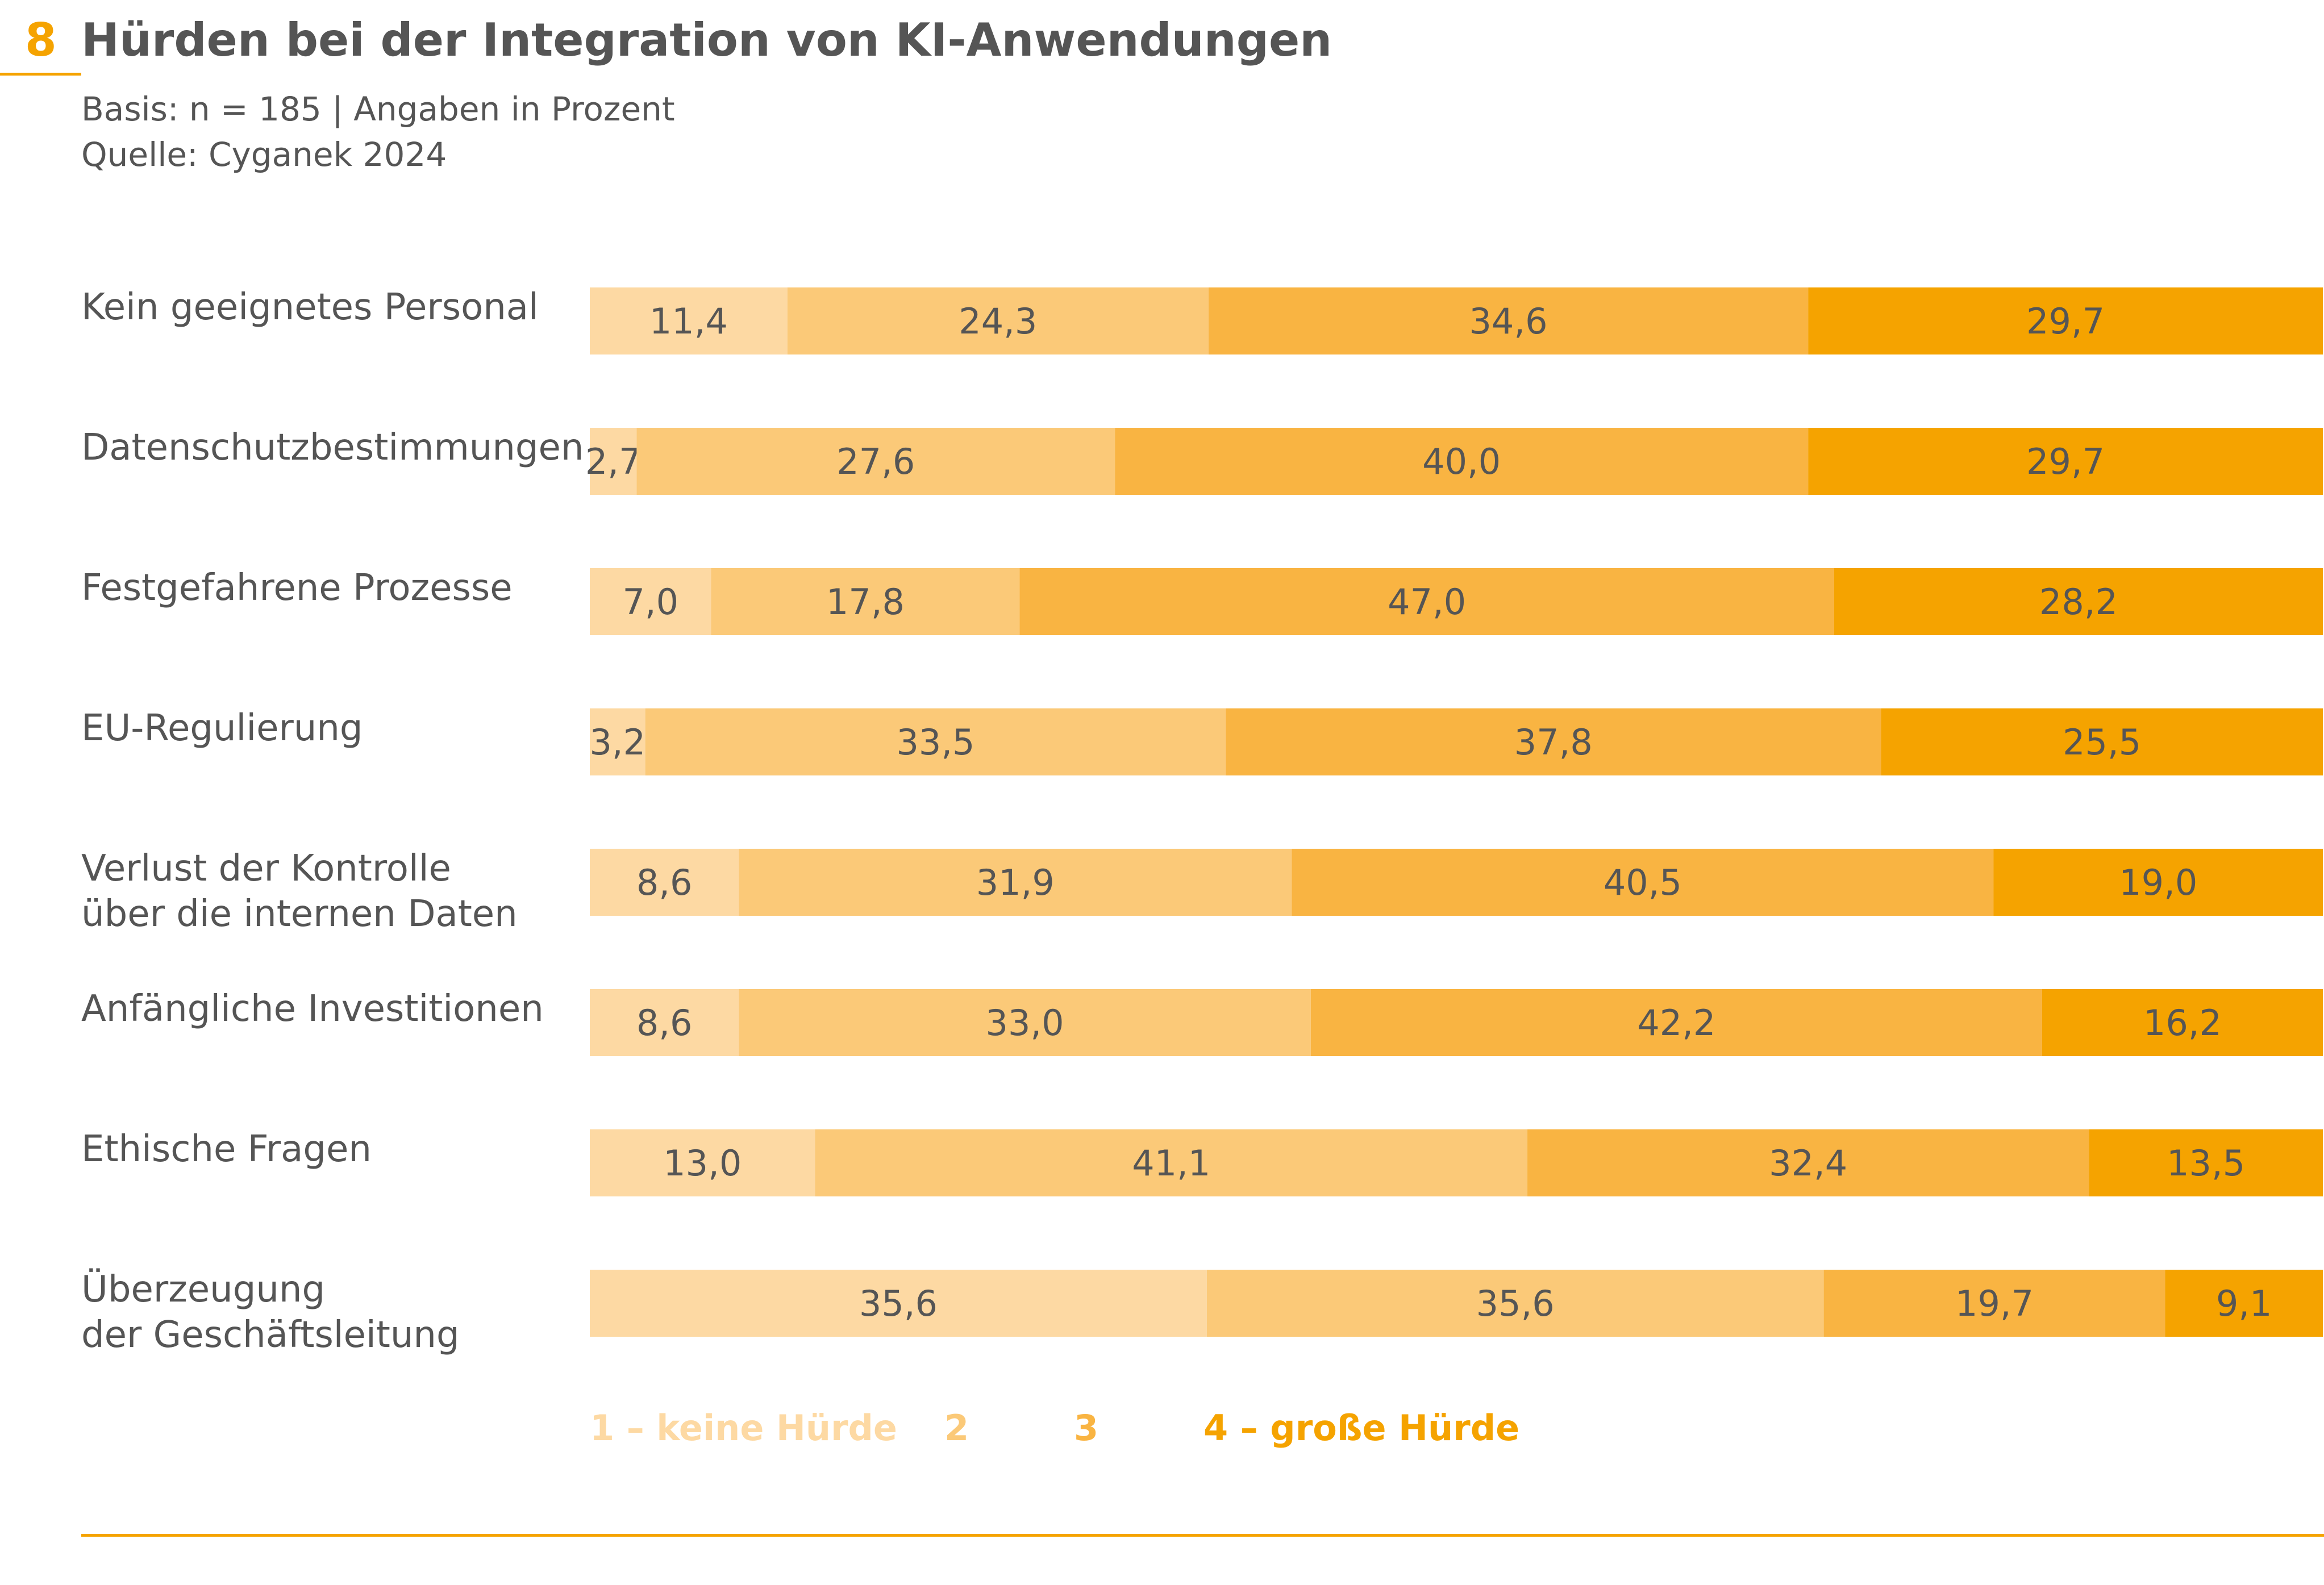  I want to click on data-label: 24,3, so click(998, 321).